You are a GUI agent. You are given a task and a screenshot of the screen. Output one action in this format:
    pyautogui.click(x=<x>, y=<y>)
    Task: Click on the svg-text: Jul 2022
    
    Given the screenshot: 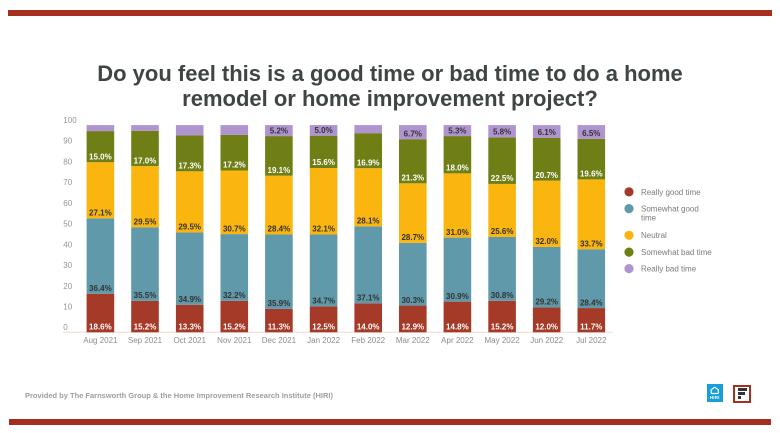 What is the action you would take?
    pyautogui.click(x=591, y=340)
    